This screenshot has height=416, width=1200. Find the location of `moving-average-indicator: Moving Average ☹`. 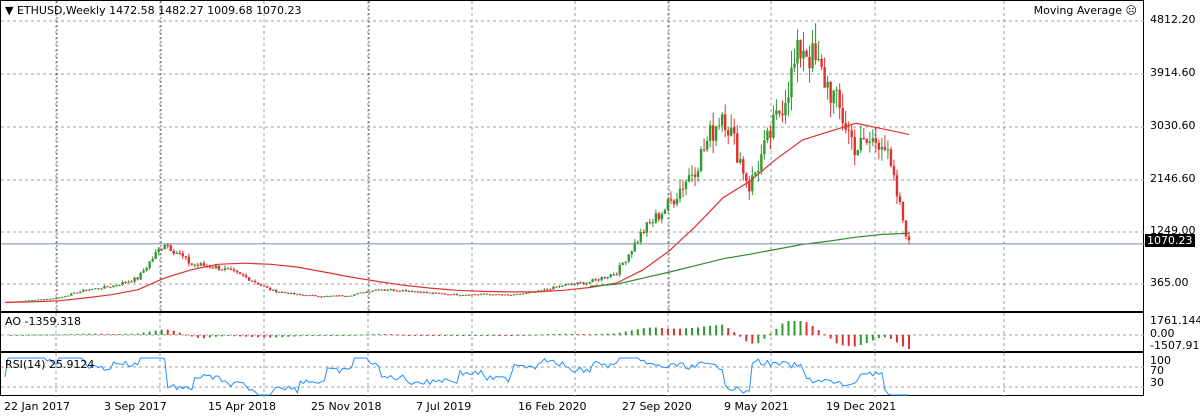

moving-average-indicator: Moving Average ☹ is located at coordinates (1085, 11).